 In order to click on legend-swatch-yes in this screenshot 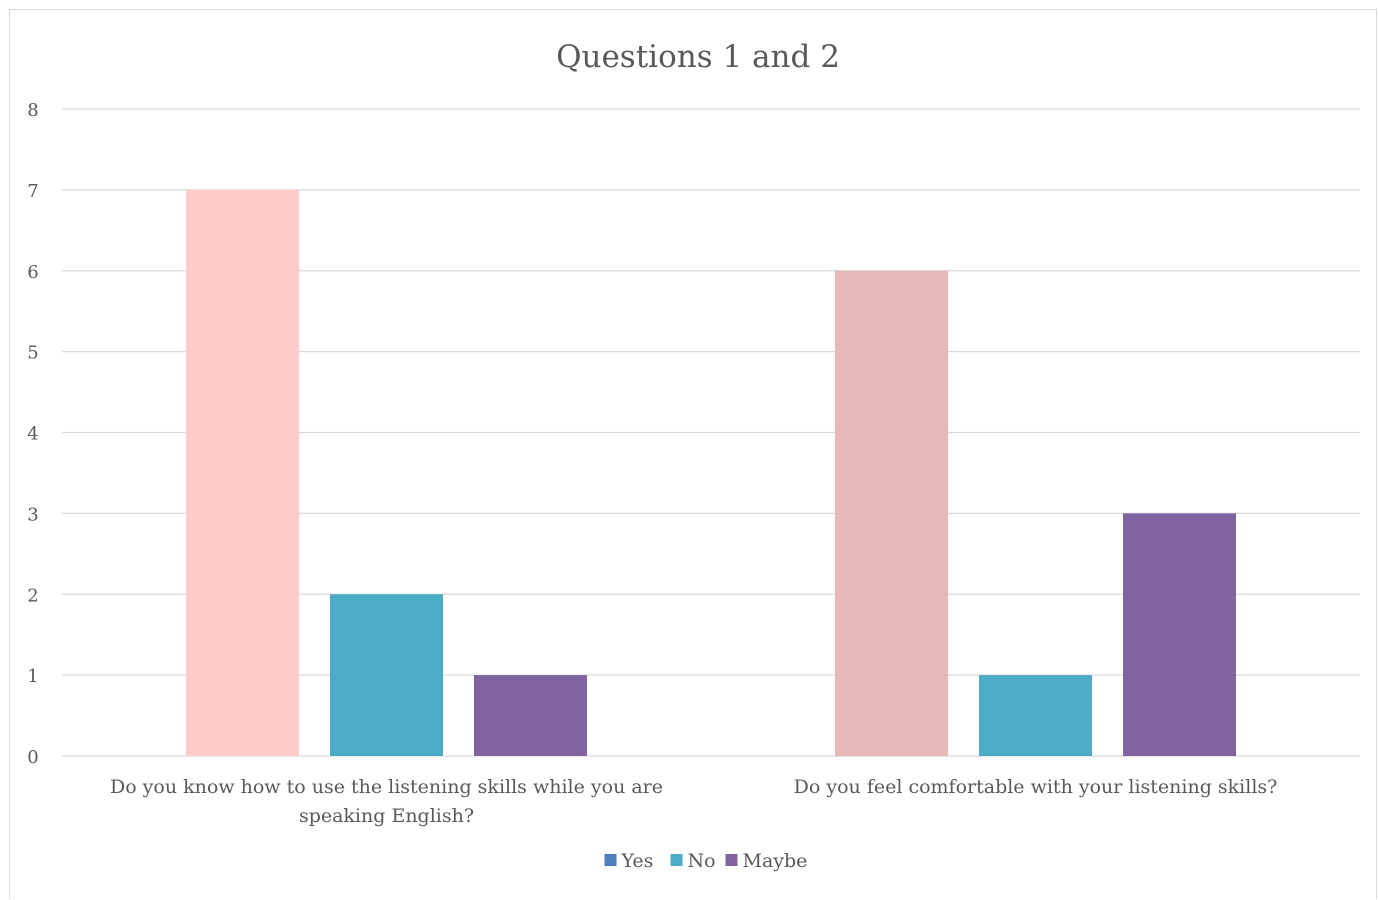, I will do `click(610, 860)`.